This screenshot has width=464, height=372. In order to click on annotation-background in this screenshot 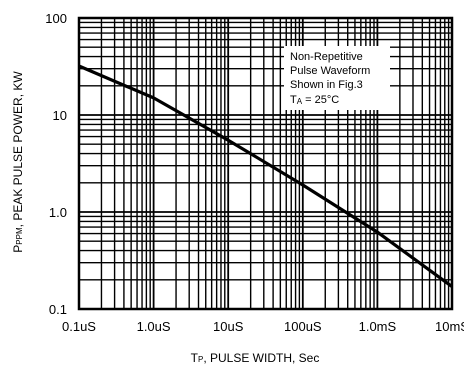, I will do `click(337, 78)`.